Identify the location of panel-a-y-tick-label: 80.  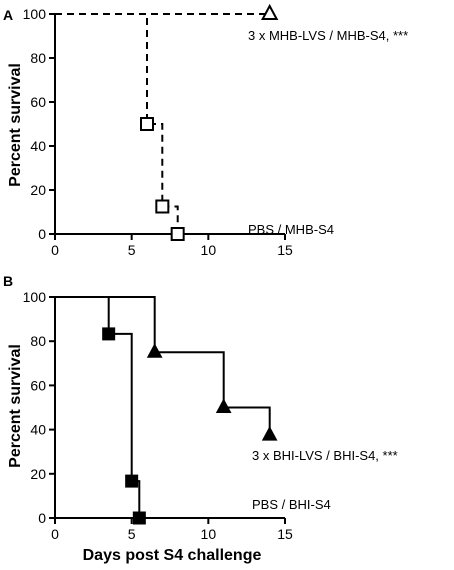
(38, 58).